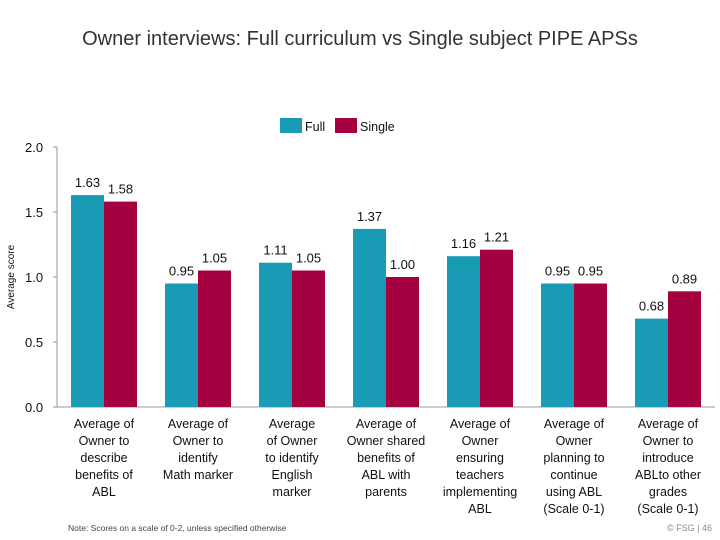 The height and width of the screenshot is (540, 720). I want to click on copyright: © FSG | 46, so click(689, 528).